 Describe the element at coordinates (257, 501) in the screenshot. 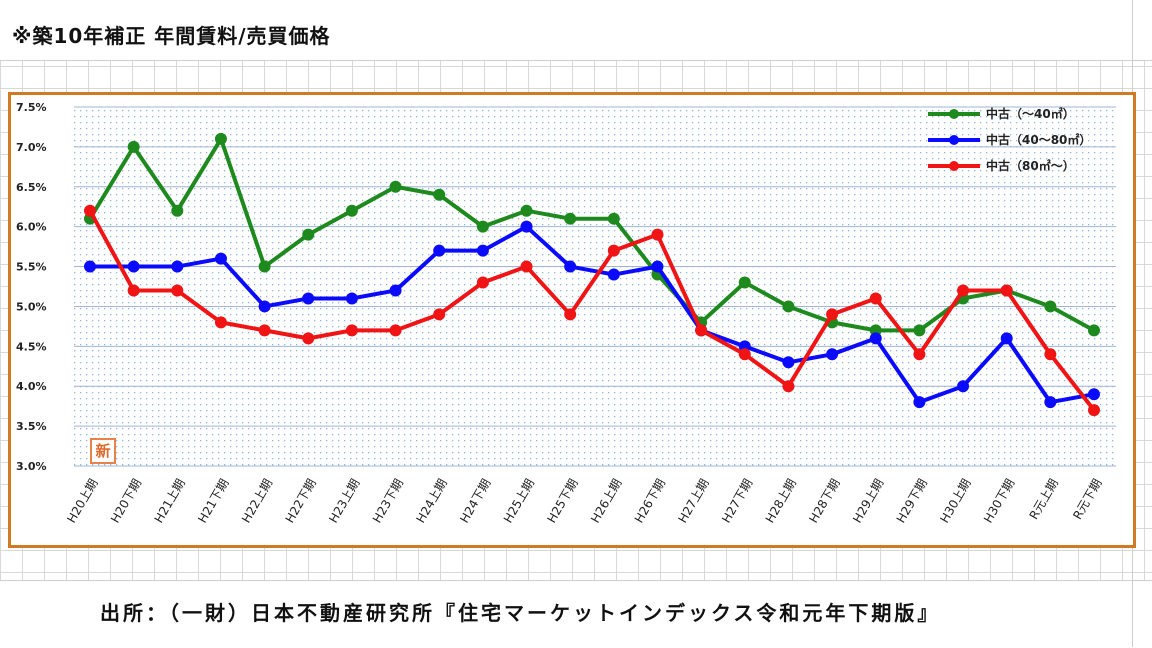

I see `x-tick-label: H22上期` at that location.